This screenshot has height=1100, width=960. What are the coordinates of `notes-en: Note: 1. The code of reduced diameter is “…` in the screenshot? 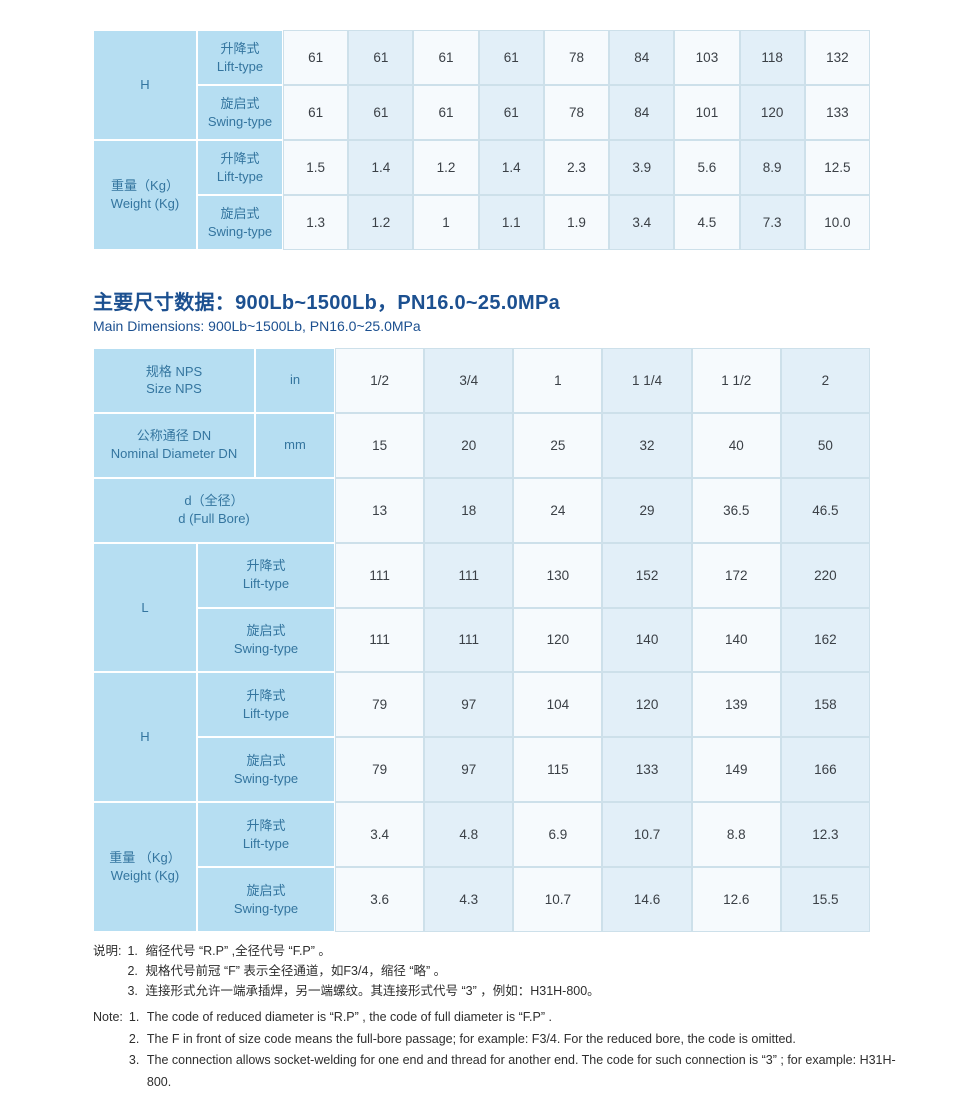 It's located at (495, 1050).